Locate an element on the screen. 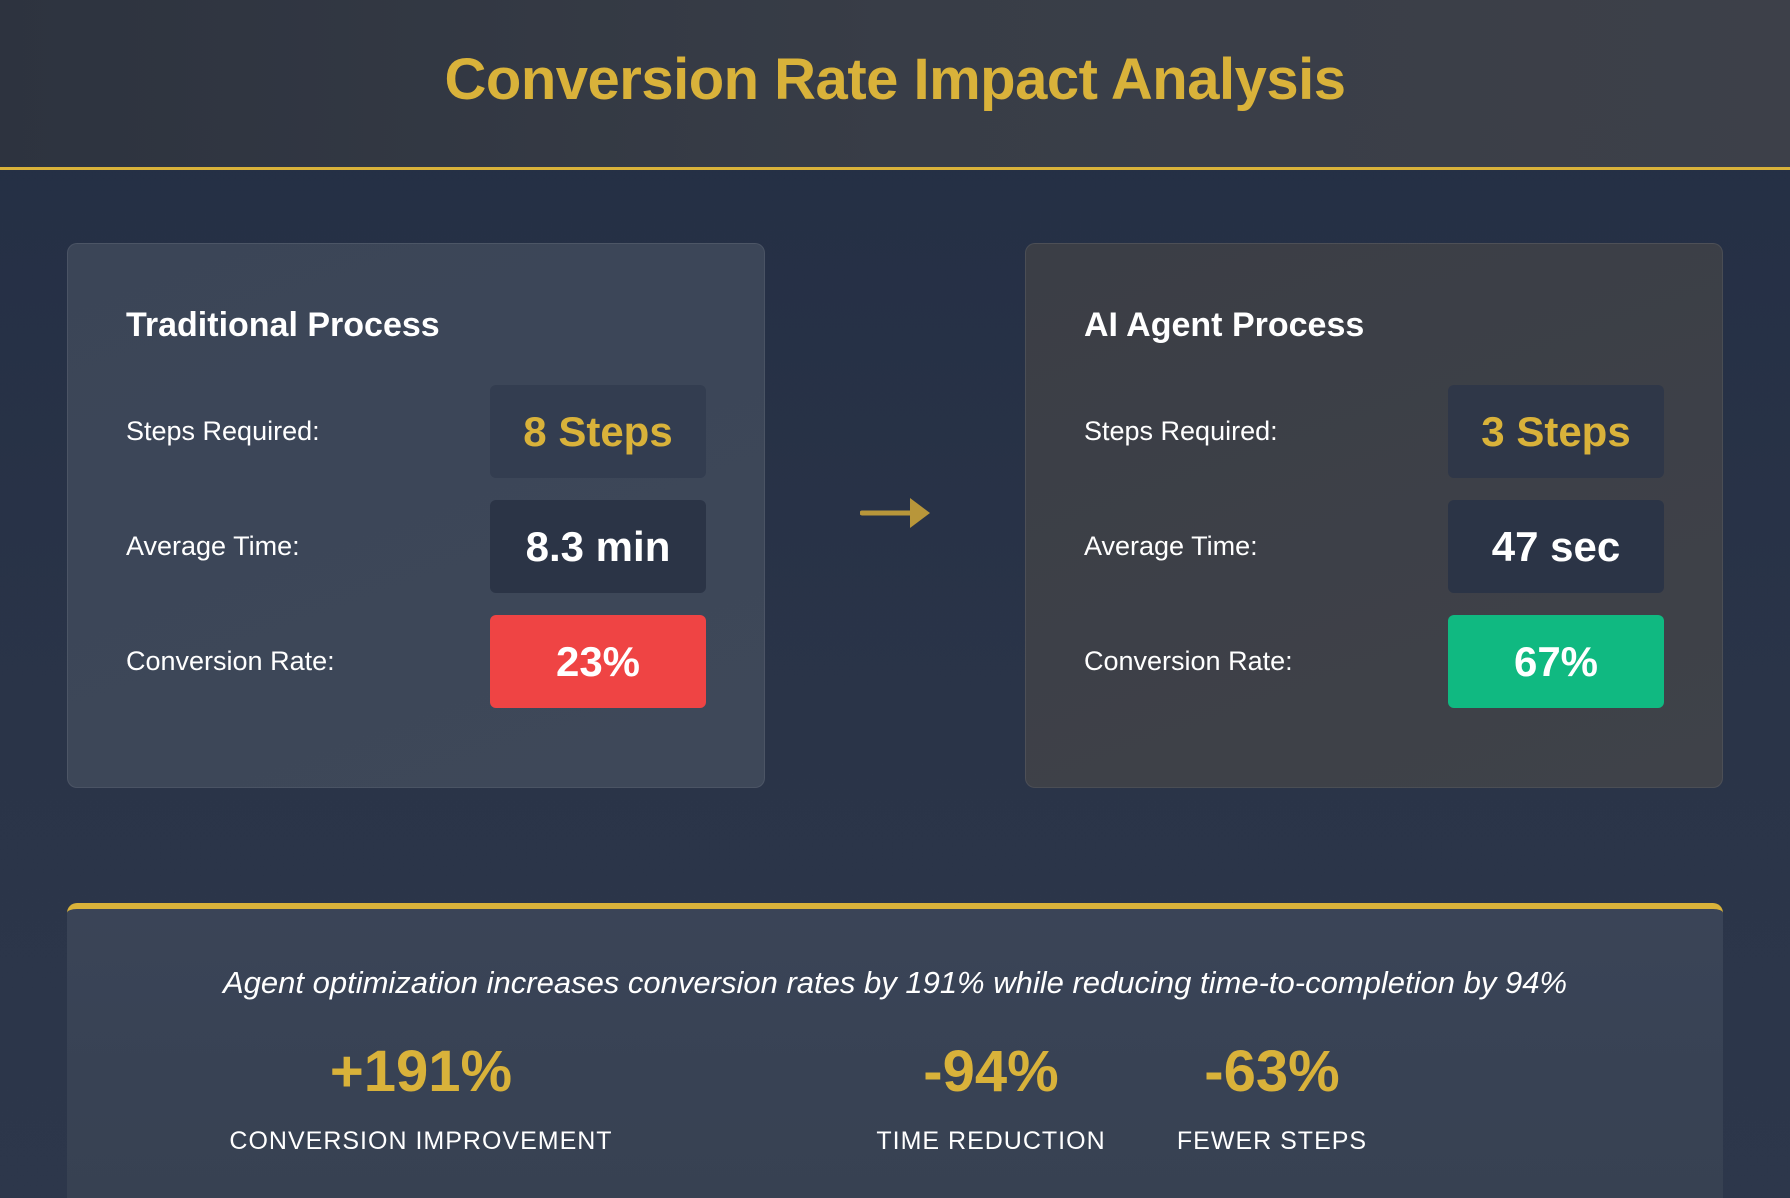 The height and width of the screenshot is (1198, 1790). stat-fewer-steps: -63% FEWER STEPS is located at coordinates (1272, 1099).